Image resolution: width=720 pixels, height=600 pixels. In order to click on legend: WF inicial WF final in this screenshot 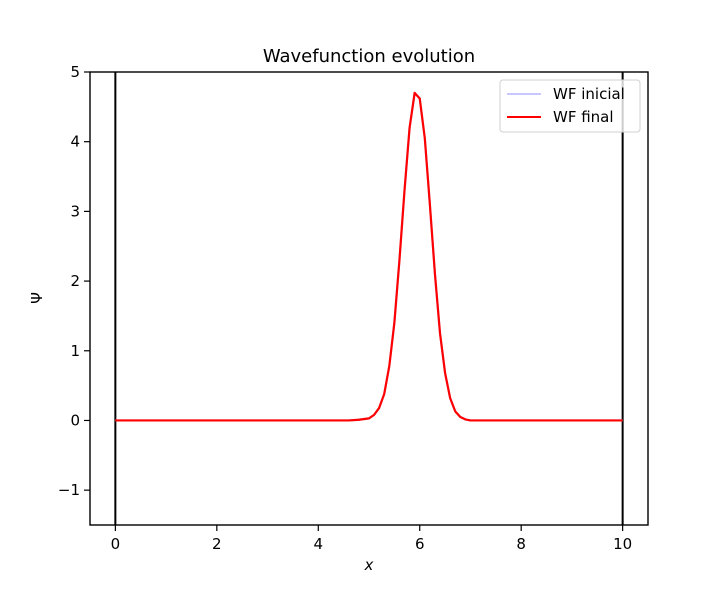, I will do `click(570, 106)`.